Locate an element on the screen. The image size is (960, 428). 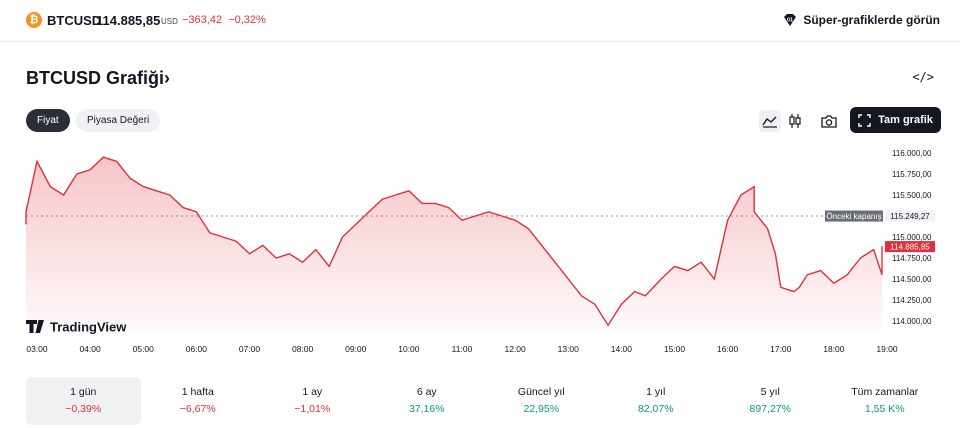
period-label: 6 ay is located at coordinates (426, 392).